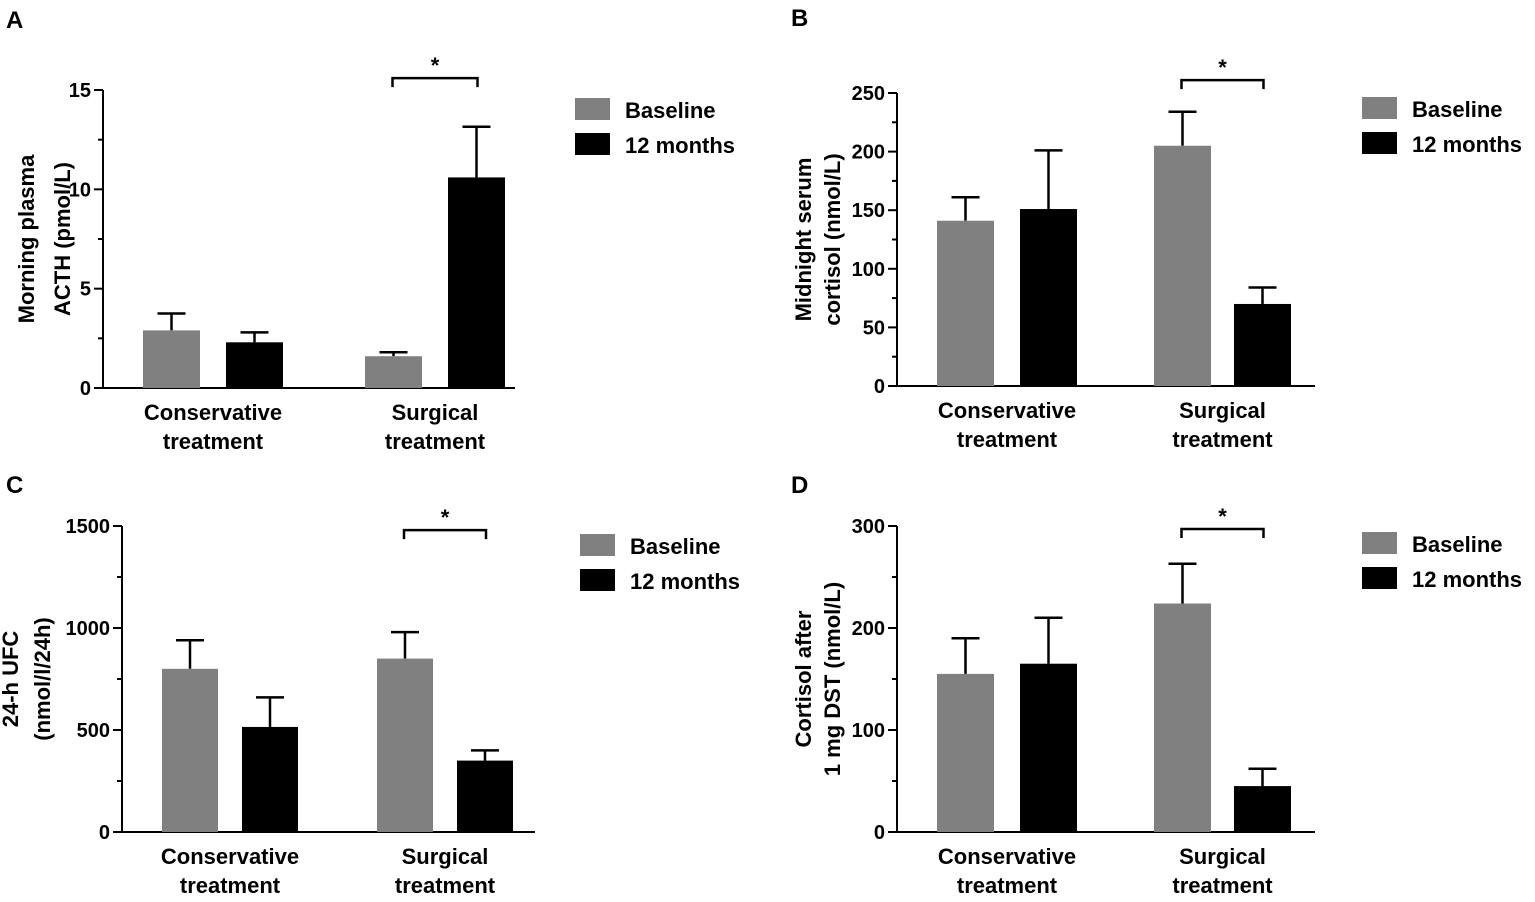 Image resolution: width=1535 pixels, height=902 pixels. I want to click on y-tick-label: 250, so click(868, 94).